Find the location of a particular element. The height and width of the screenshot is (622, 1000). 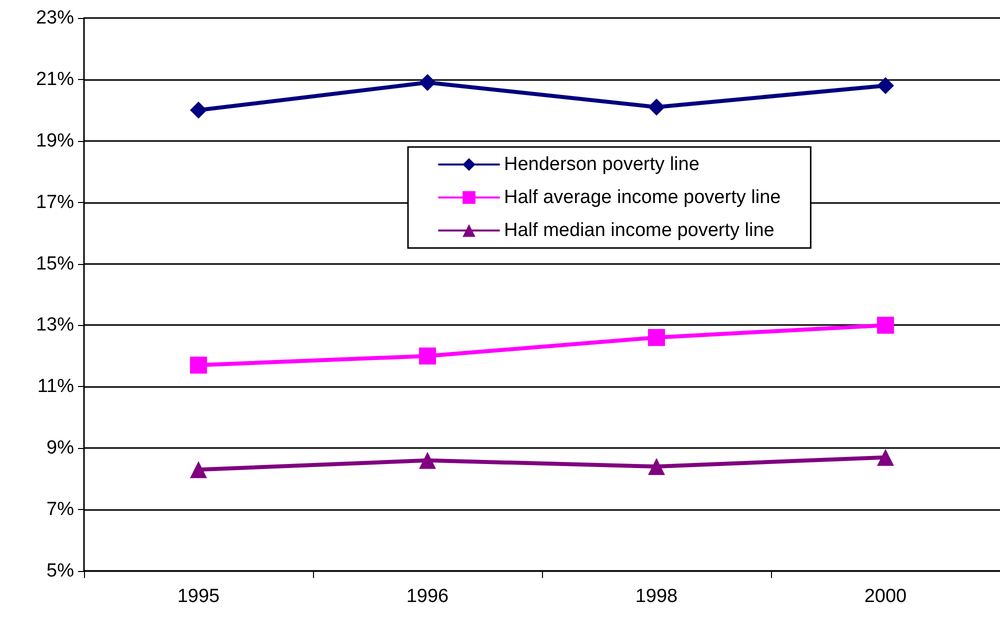

x-tick-label: 1998 is located at coordinates (656, 596).